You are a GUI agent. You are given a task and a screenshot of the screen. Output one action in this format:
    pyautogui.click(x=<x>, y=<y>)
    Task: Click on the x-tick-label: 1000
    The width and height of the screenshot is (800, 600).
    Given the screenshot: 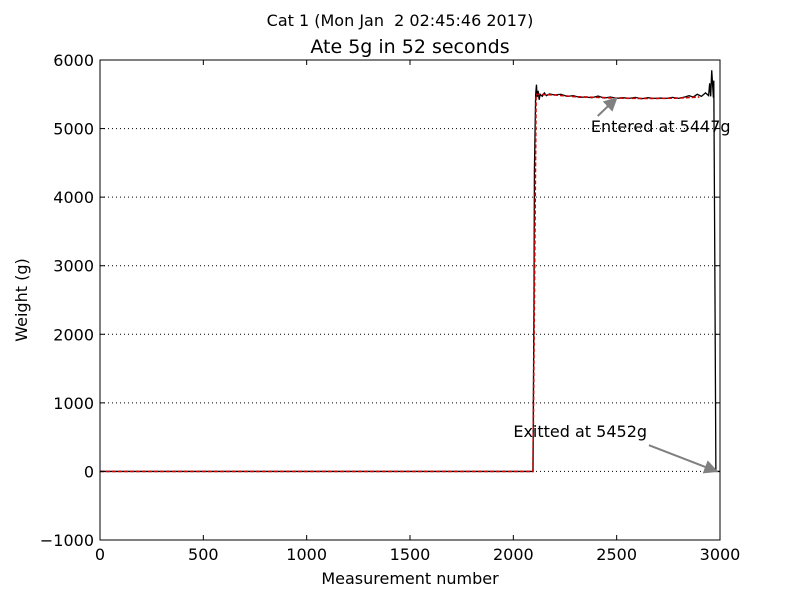 What is the action you would take?
    pyautogui.click(x=306, y=554)
    